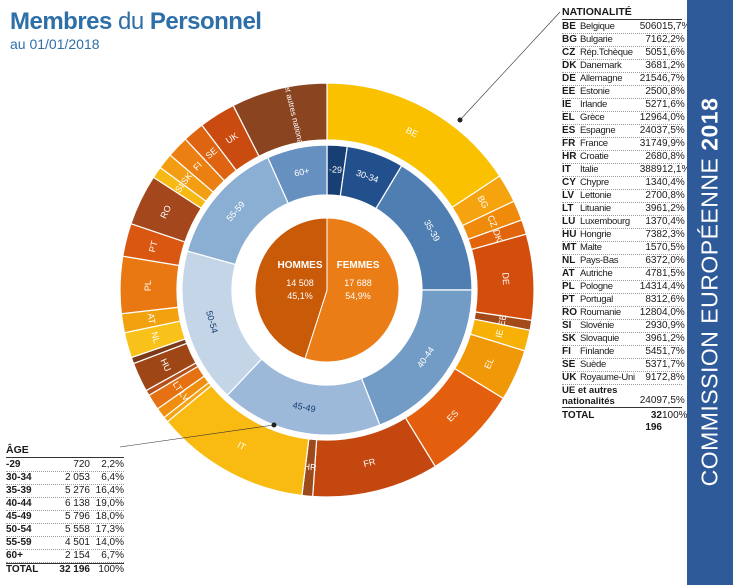 This screenshot has height=585, width=733. I want to click on nationality-label: NL, so click(155, 338).